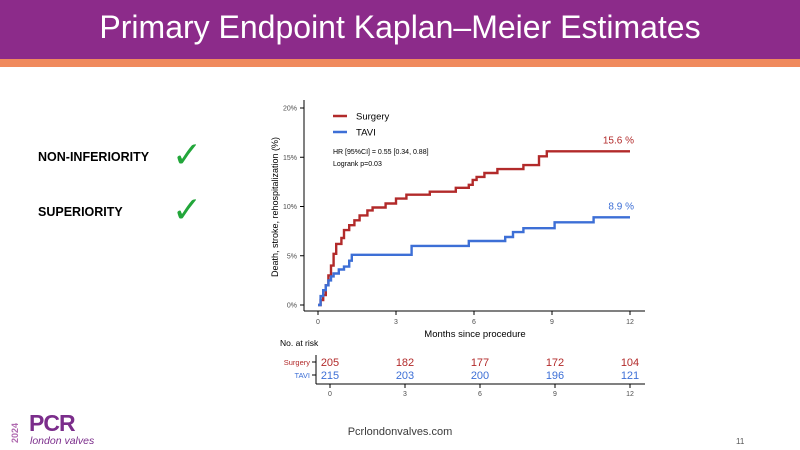 This screenshot has height=450, width=800. Describe the element at coordinates (292, 256) in the screenshot. I see `y-tick-label: 5%` at that location.